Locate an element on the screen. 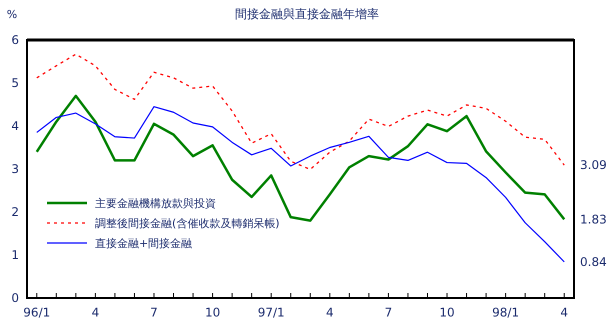  data-label: 1.83 is located at coordinates (593, 219).